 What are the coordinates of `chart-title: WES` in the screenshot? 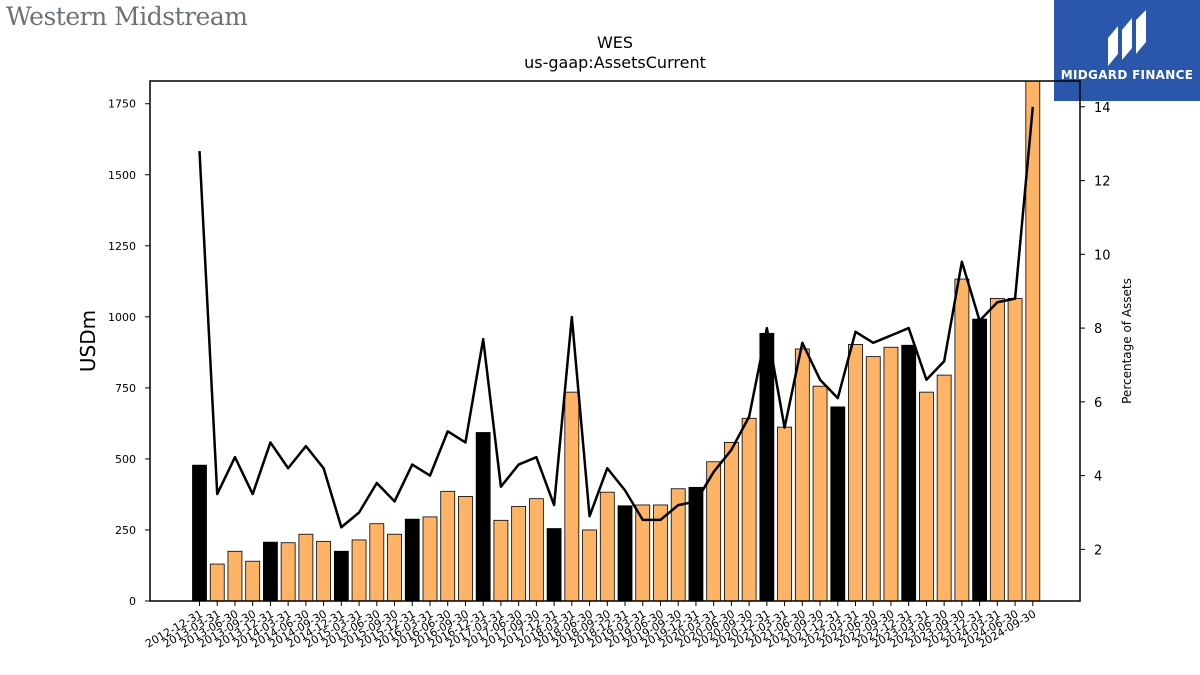 It's located at (615, 42).